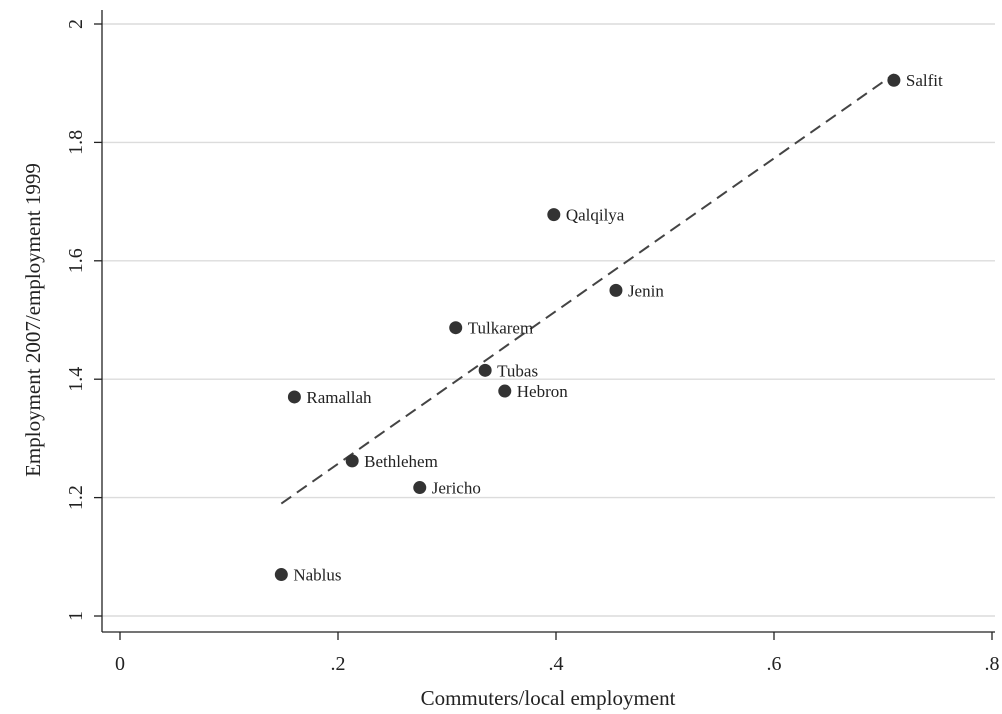 Image resolution: width=1002 pixels, height=714 pixels. I want to click on y-tick-label: 1.2, so click(76, 497).